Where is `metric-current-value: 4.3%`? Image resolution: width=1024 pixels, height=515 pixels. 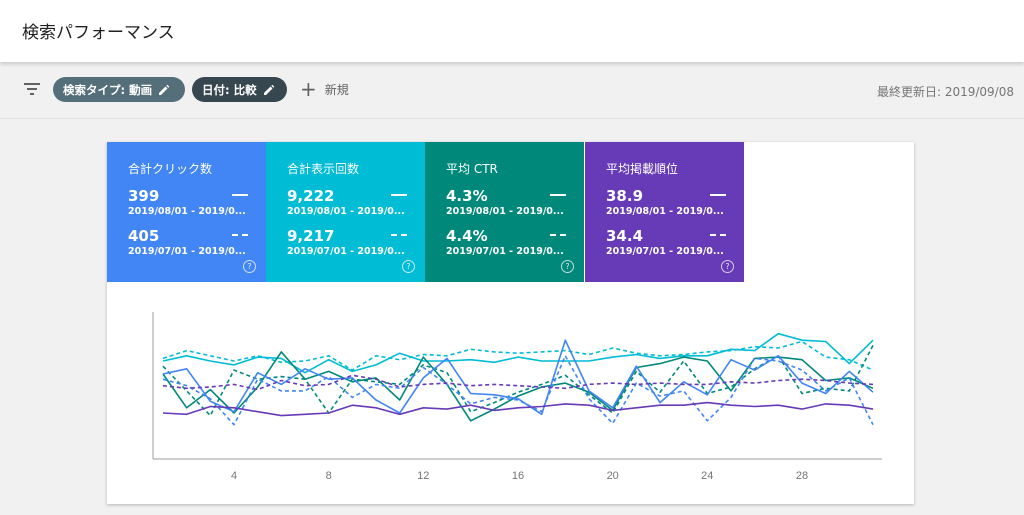
metric-current-value: 4.3% is located at coordinates (467, 196).